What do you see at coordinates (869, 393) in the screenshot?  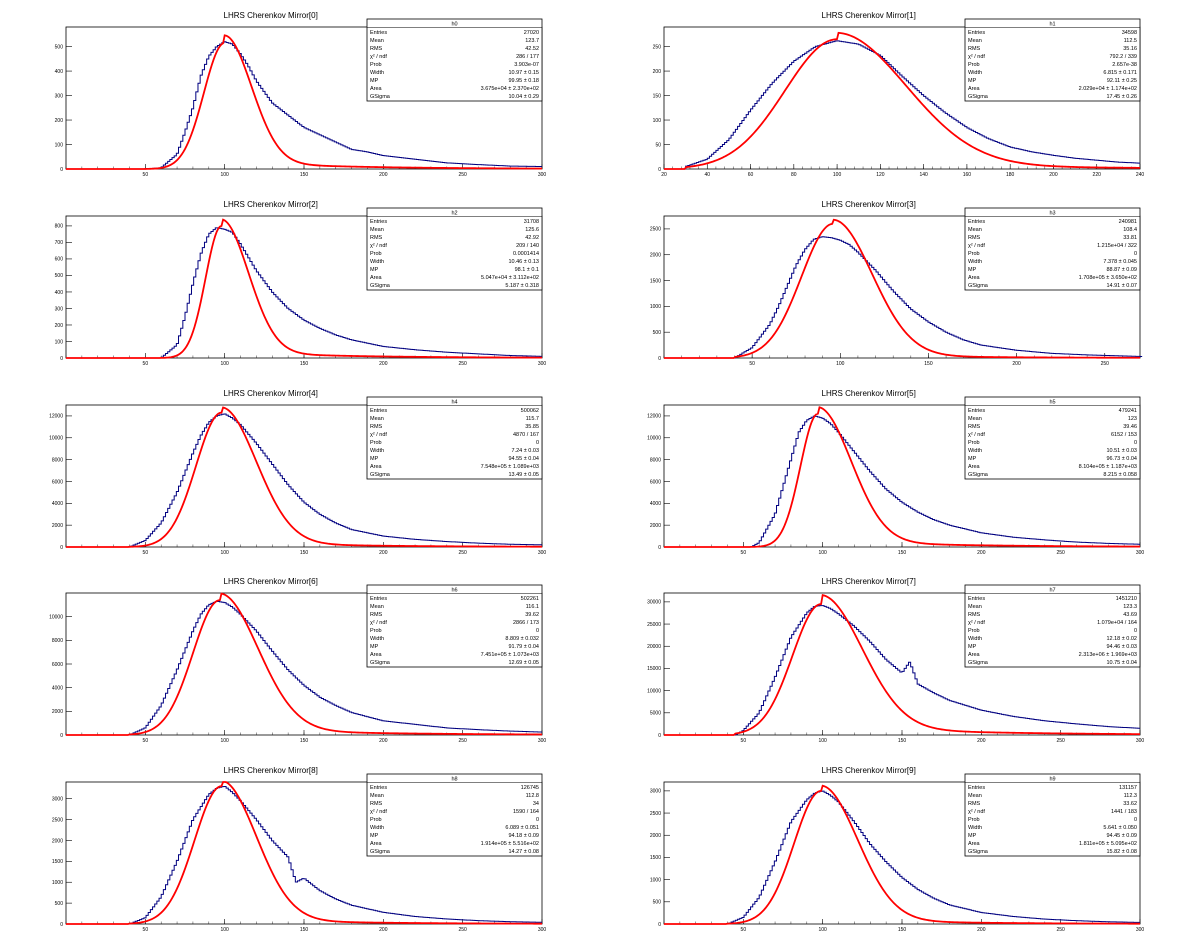 I see `chart-title: LHRS Cherenkov Mirror[5]` at bounding box center [869, 393].